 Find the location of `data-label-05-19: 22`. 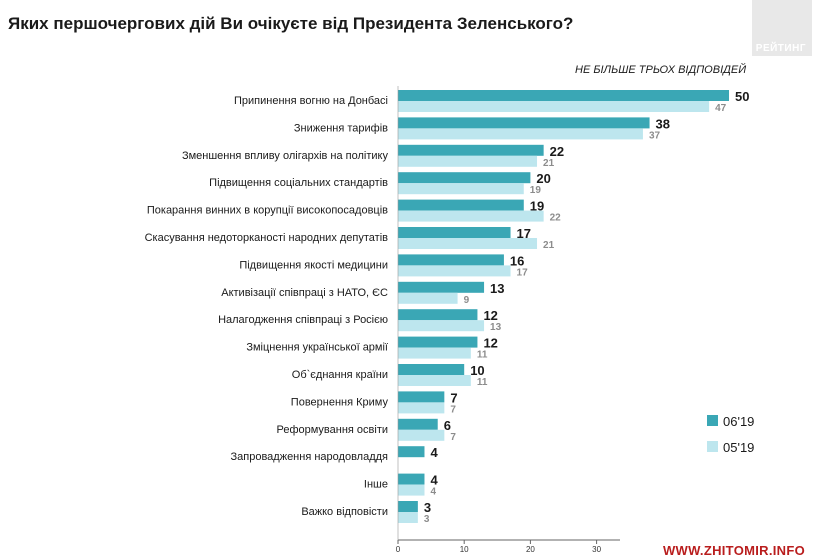

data-label-05-19: 22 is located at coordinates (556, 218).